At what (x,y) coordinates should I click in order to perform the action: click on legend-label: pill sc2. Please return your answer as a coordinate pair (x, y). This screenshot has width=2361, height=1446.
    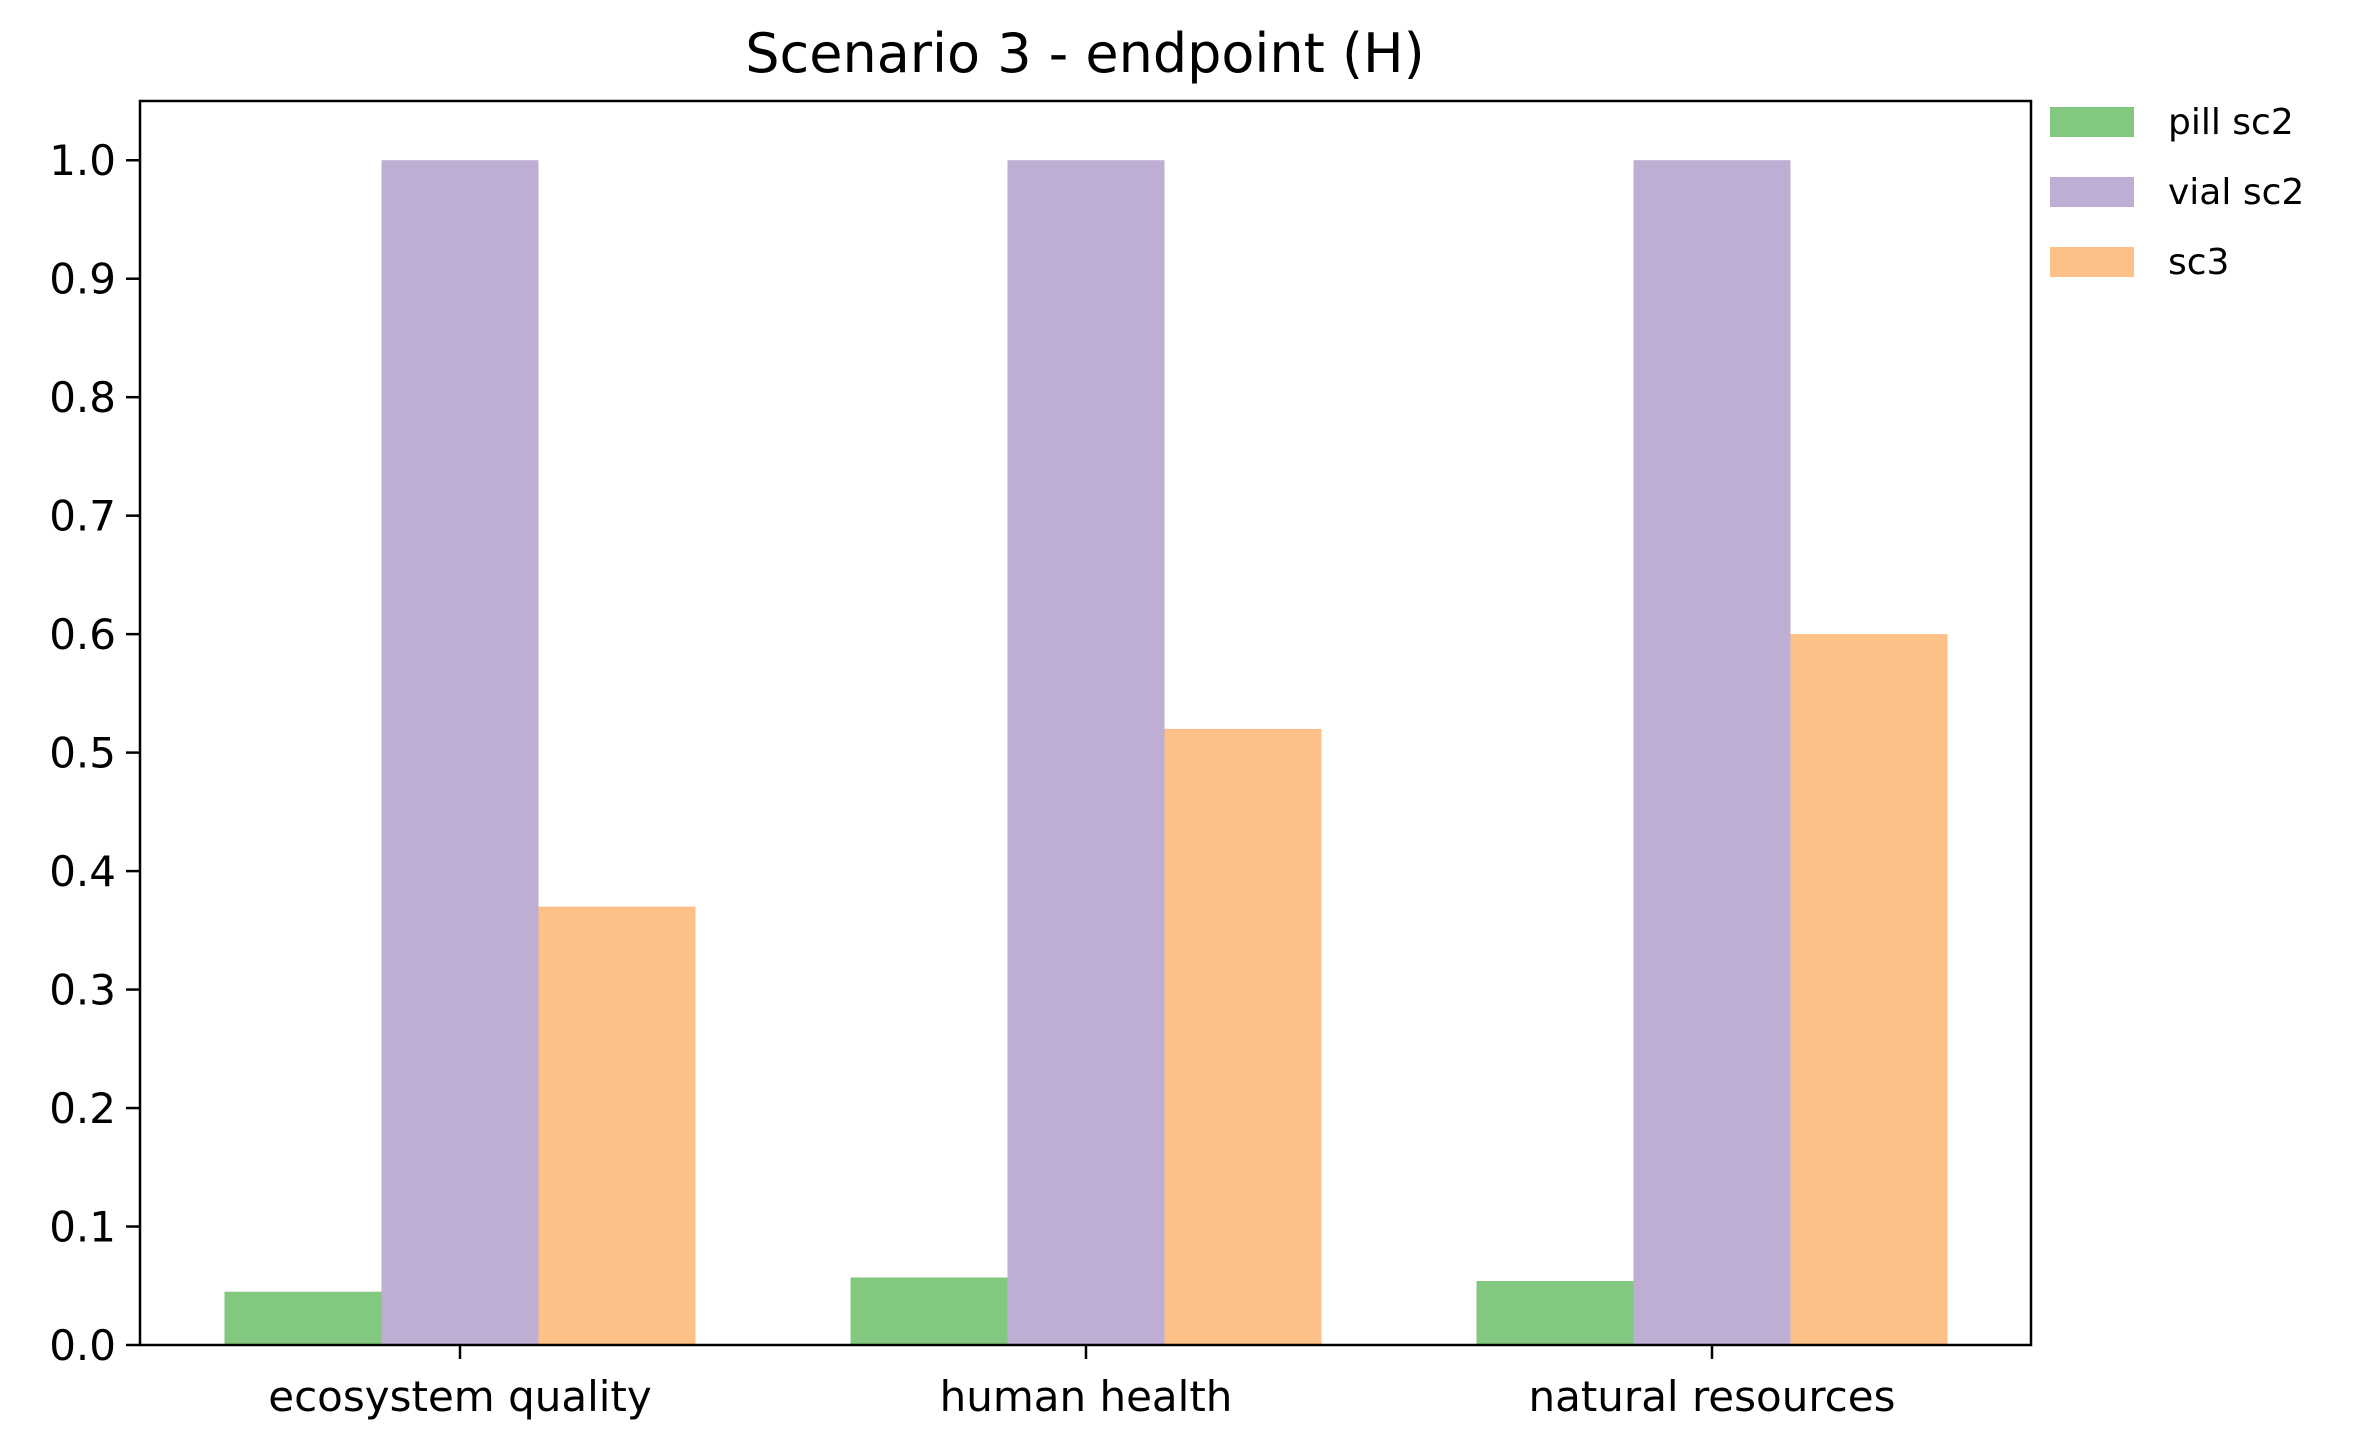
    Looking at the image, I should click on (2231, 122).